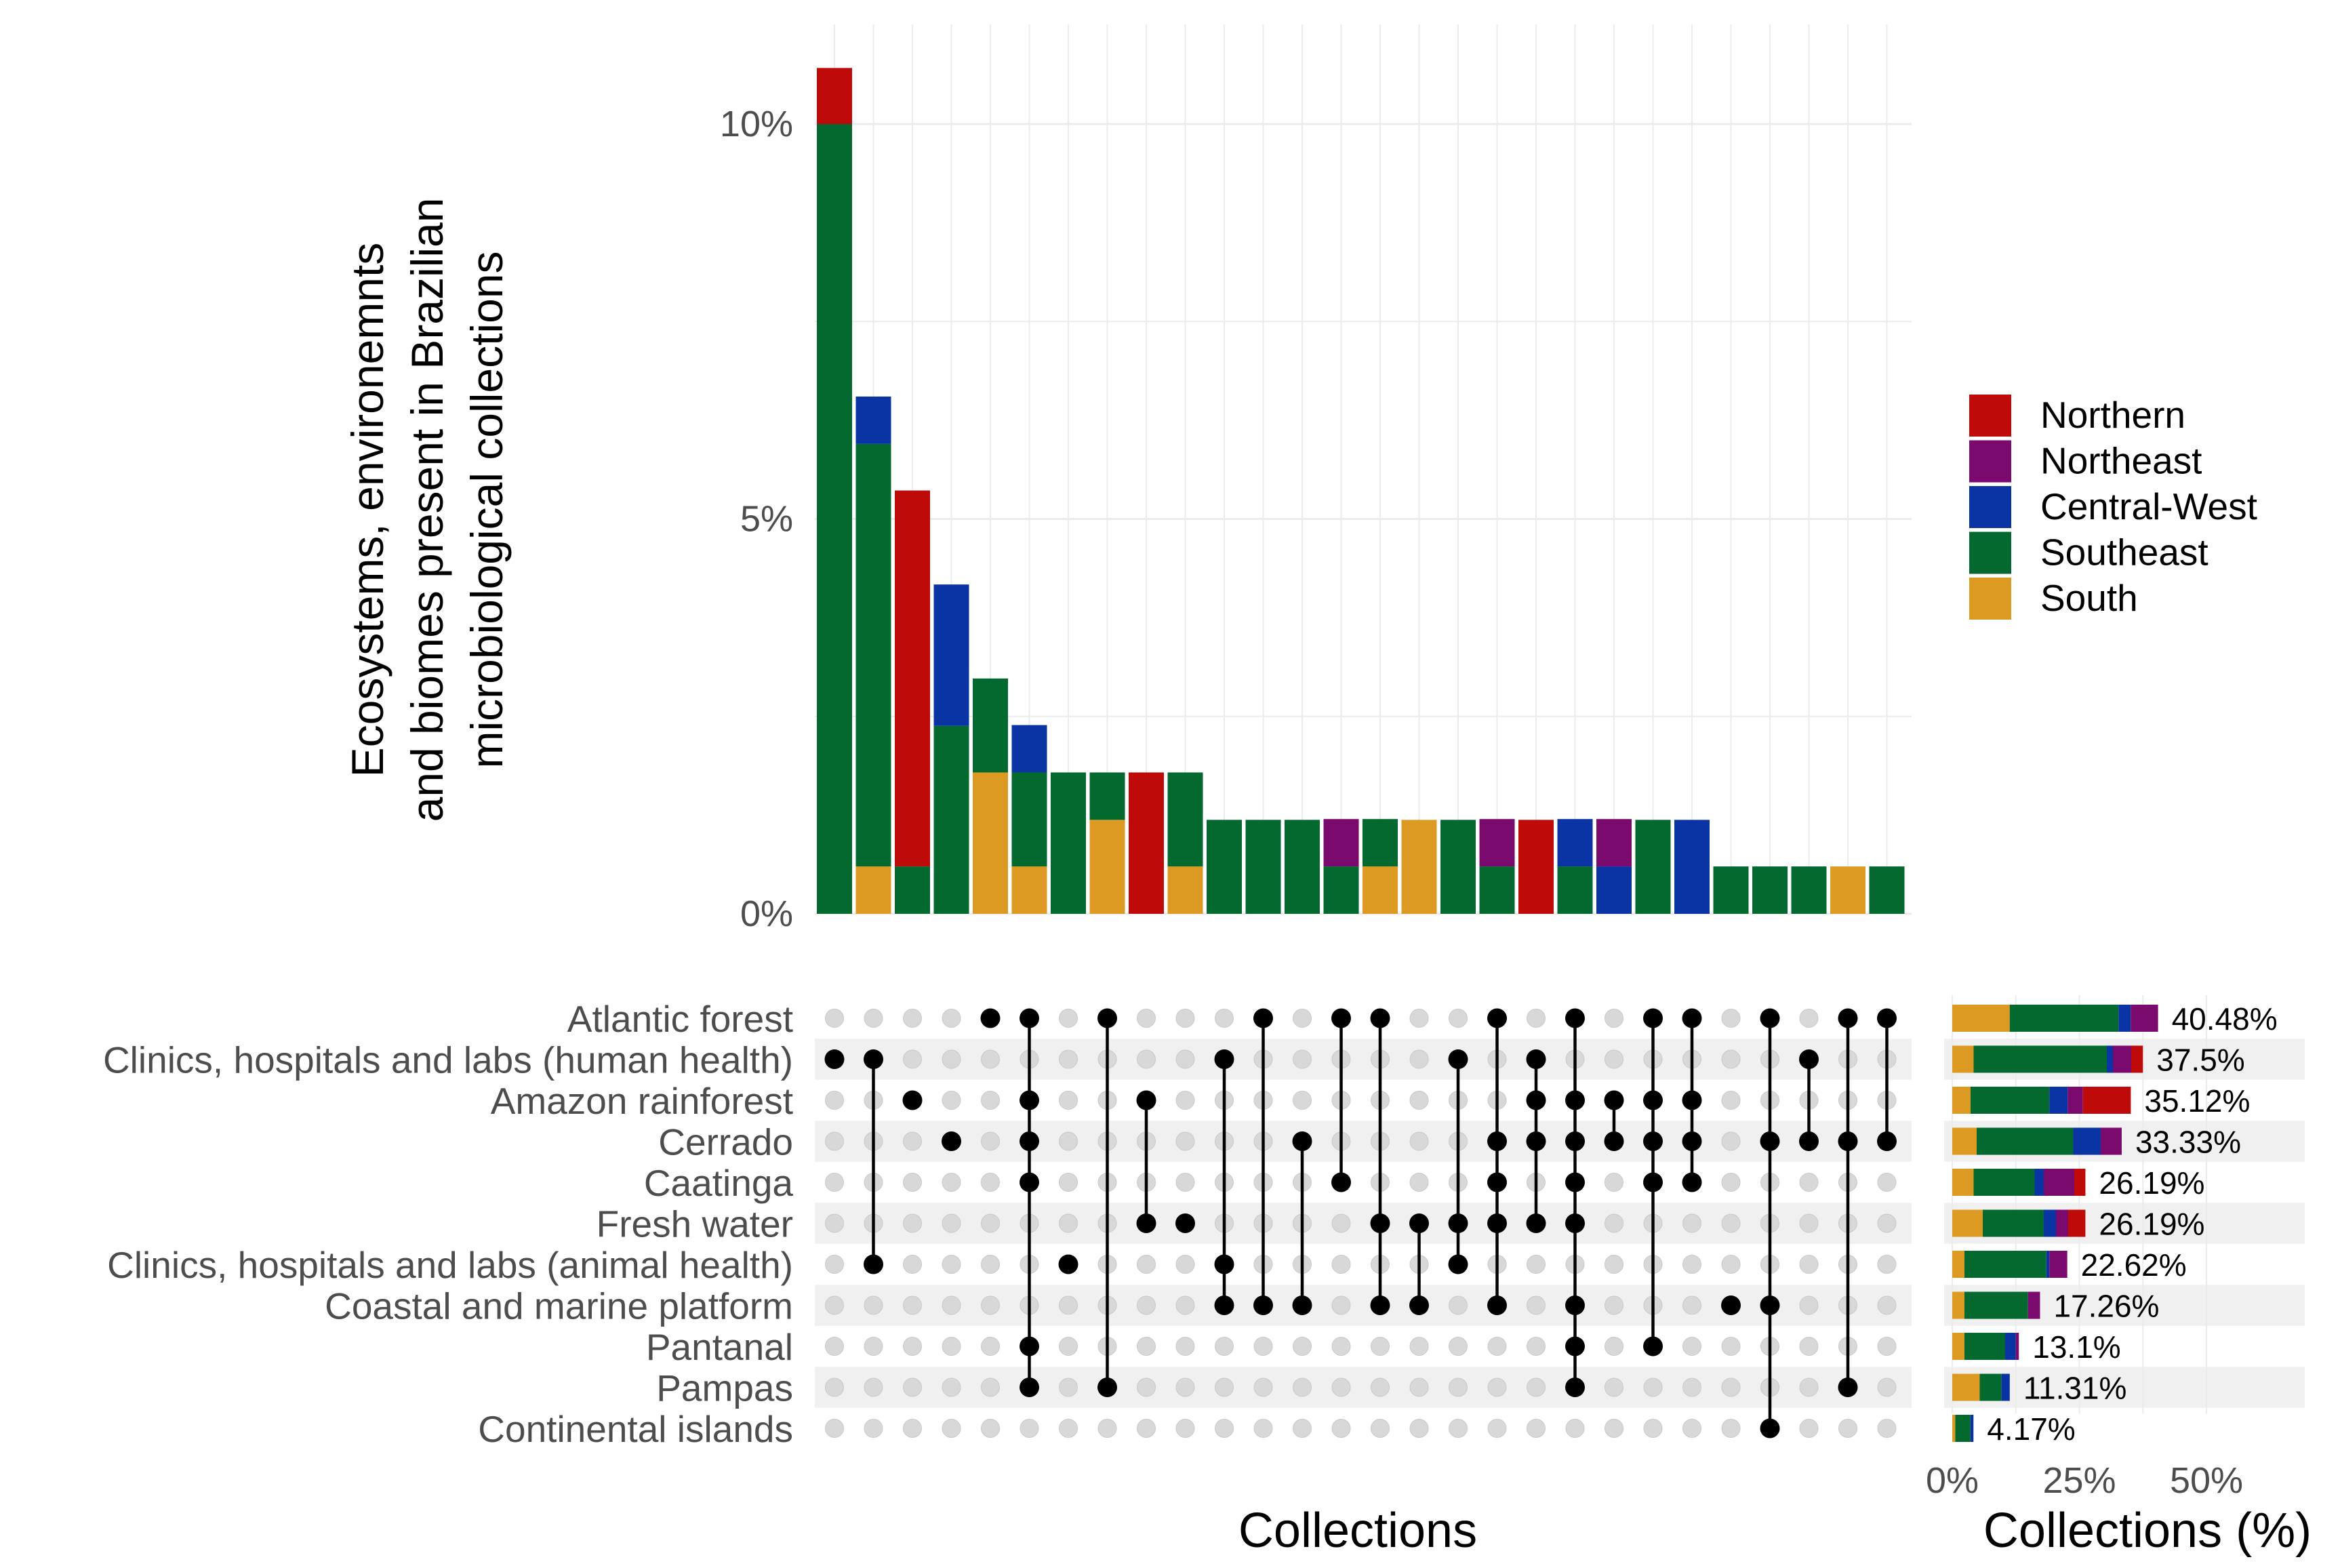  I want to click on set-label: Fresh water, so click(695, 1224).